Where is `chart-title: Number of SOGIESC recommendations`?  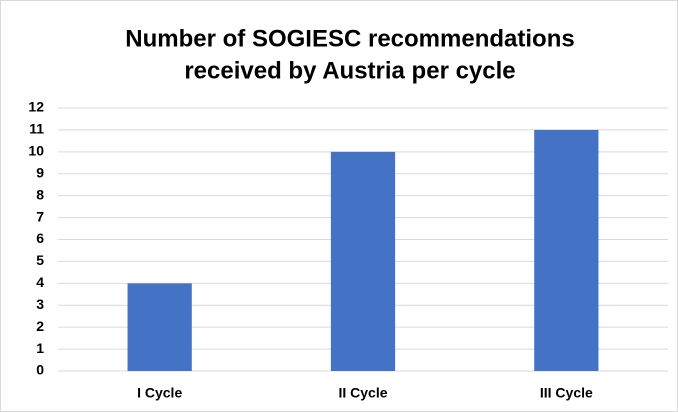
chart-title: Number of SOGIESC recommendations is located at coordinates (349, 38).